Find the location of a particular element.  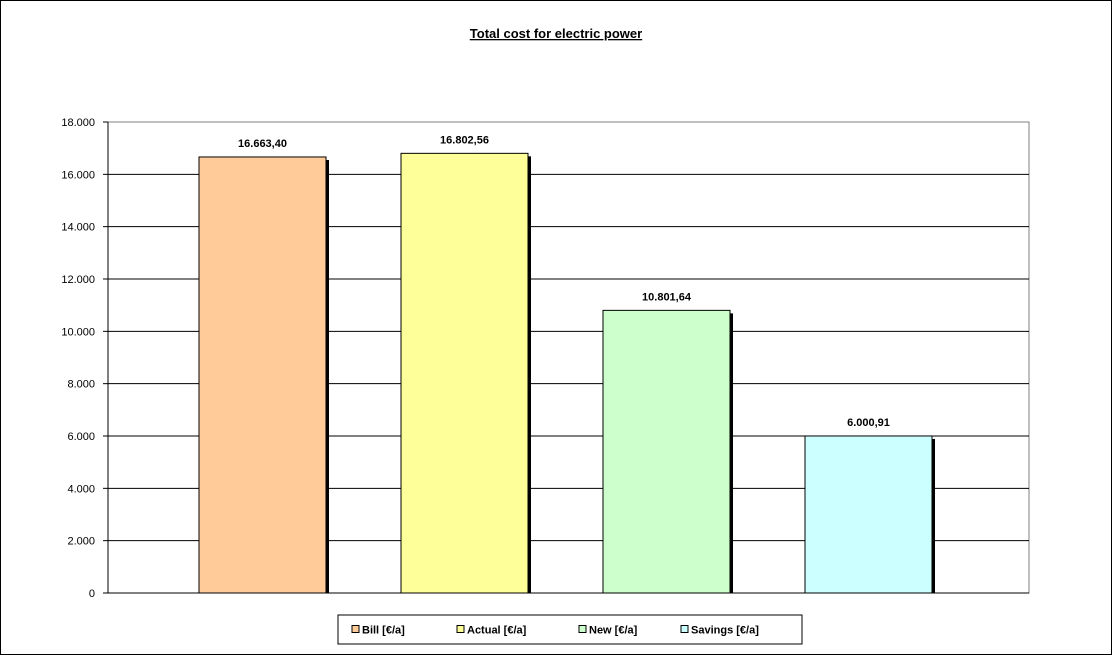

legend-box is located at coordinates (570, 629).